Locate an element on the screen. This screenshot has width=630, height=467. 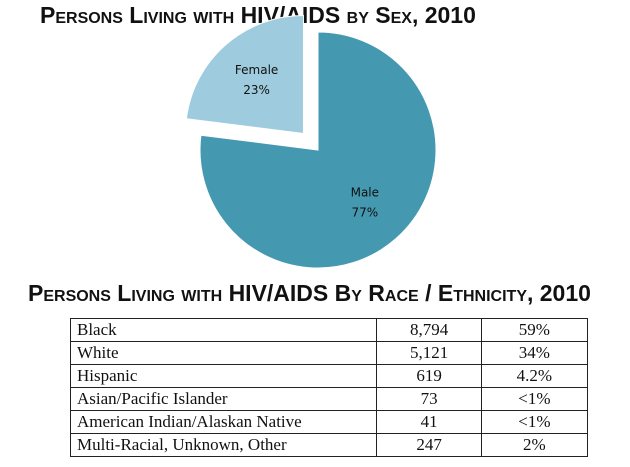
table-cell: Black is located at coordinates (223, 330).